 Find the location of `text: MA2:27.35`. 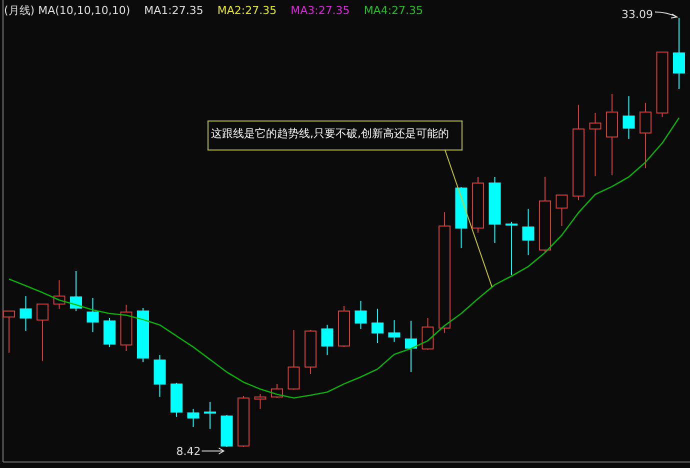

text: MA2:27.35 is located at coordinates (247, 10).